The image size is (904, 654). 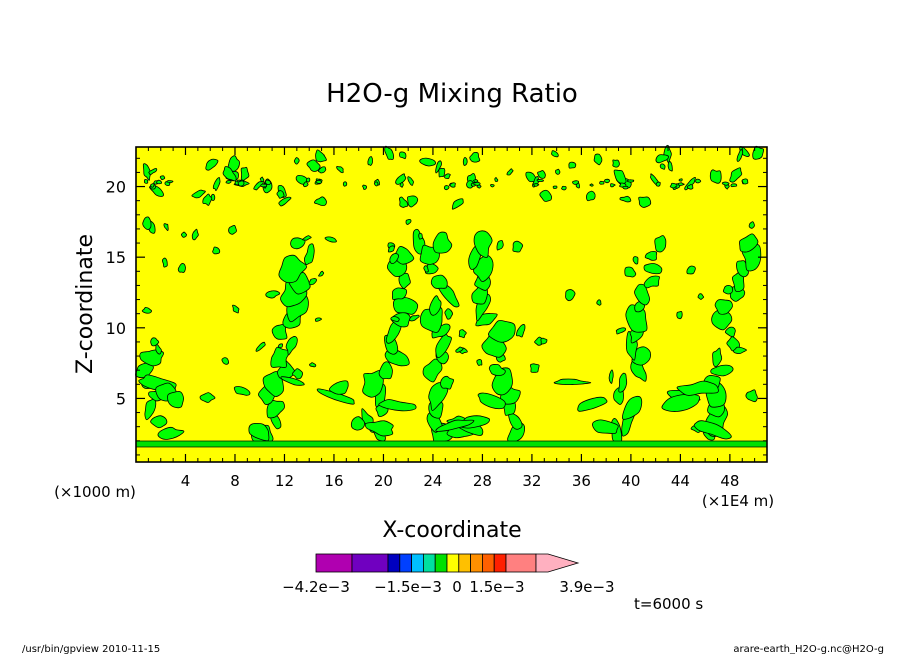 I want to click on y-tick-label-3: 20, so click(x=116, y=187).